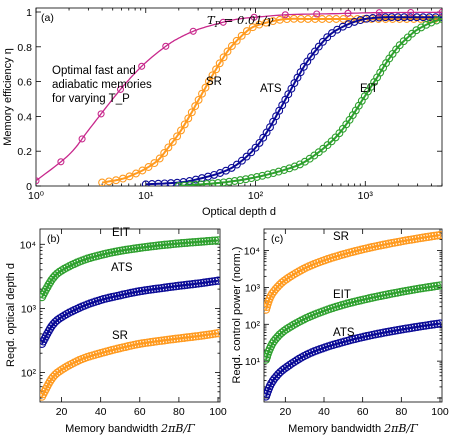  What do you see at coordinates (130, 365) in the screenshot?
I see `series-b-sr` at bounding box center [130, 365].